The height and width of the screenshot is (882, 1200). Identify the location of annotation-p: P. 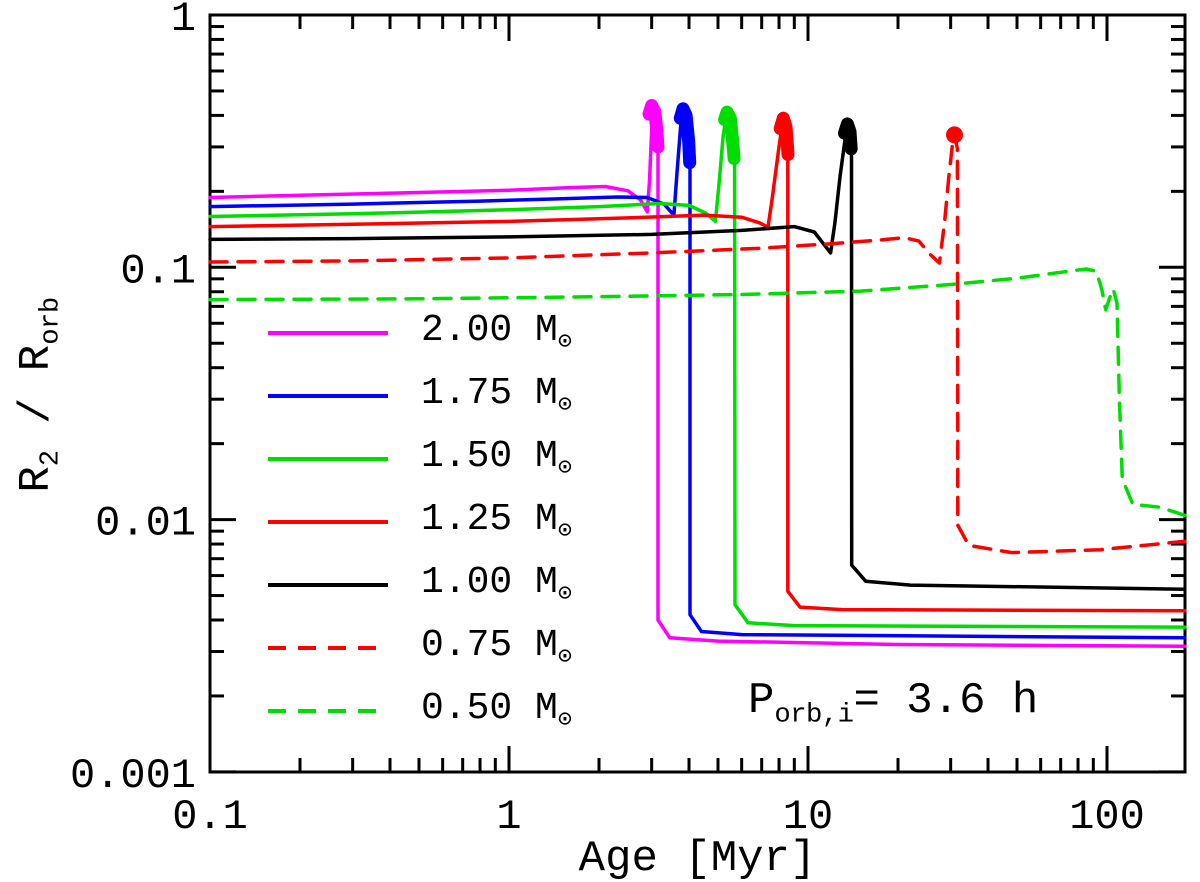
(761, 701).